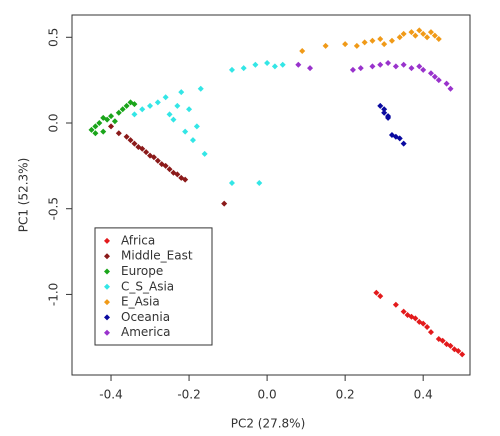 Image resolution: width=500 pixels, height=436 pixels. Describe the element at coordinates (54, 294) in the screenshot. I see `y-tick-label: -1.0` at that location.